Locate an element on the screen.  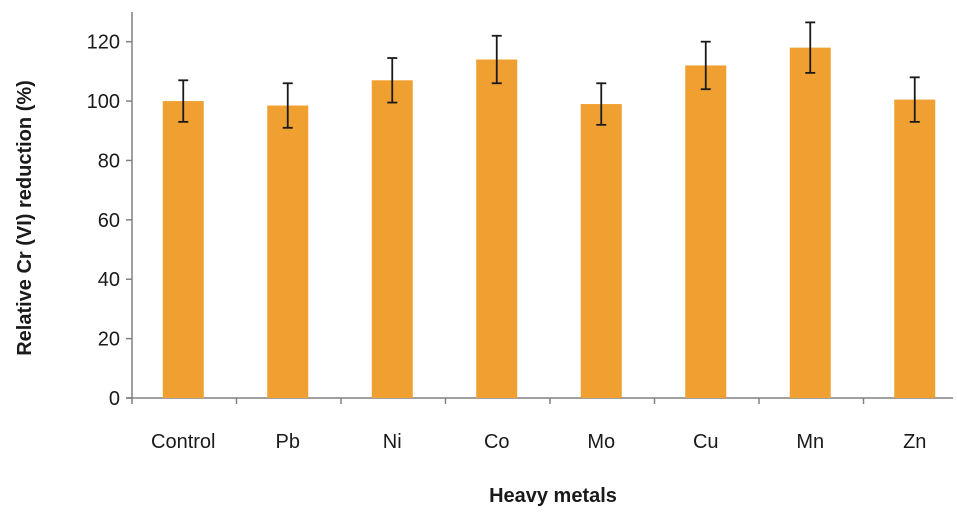
bar-zn is located at coordinates (915, 248).